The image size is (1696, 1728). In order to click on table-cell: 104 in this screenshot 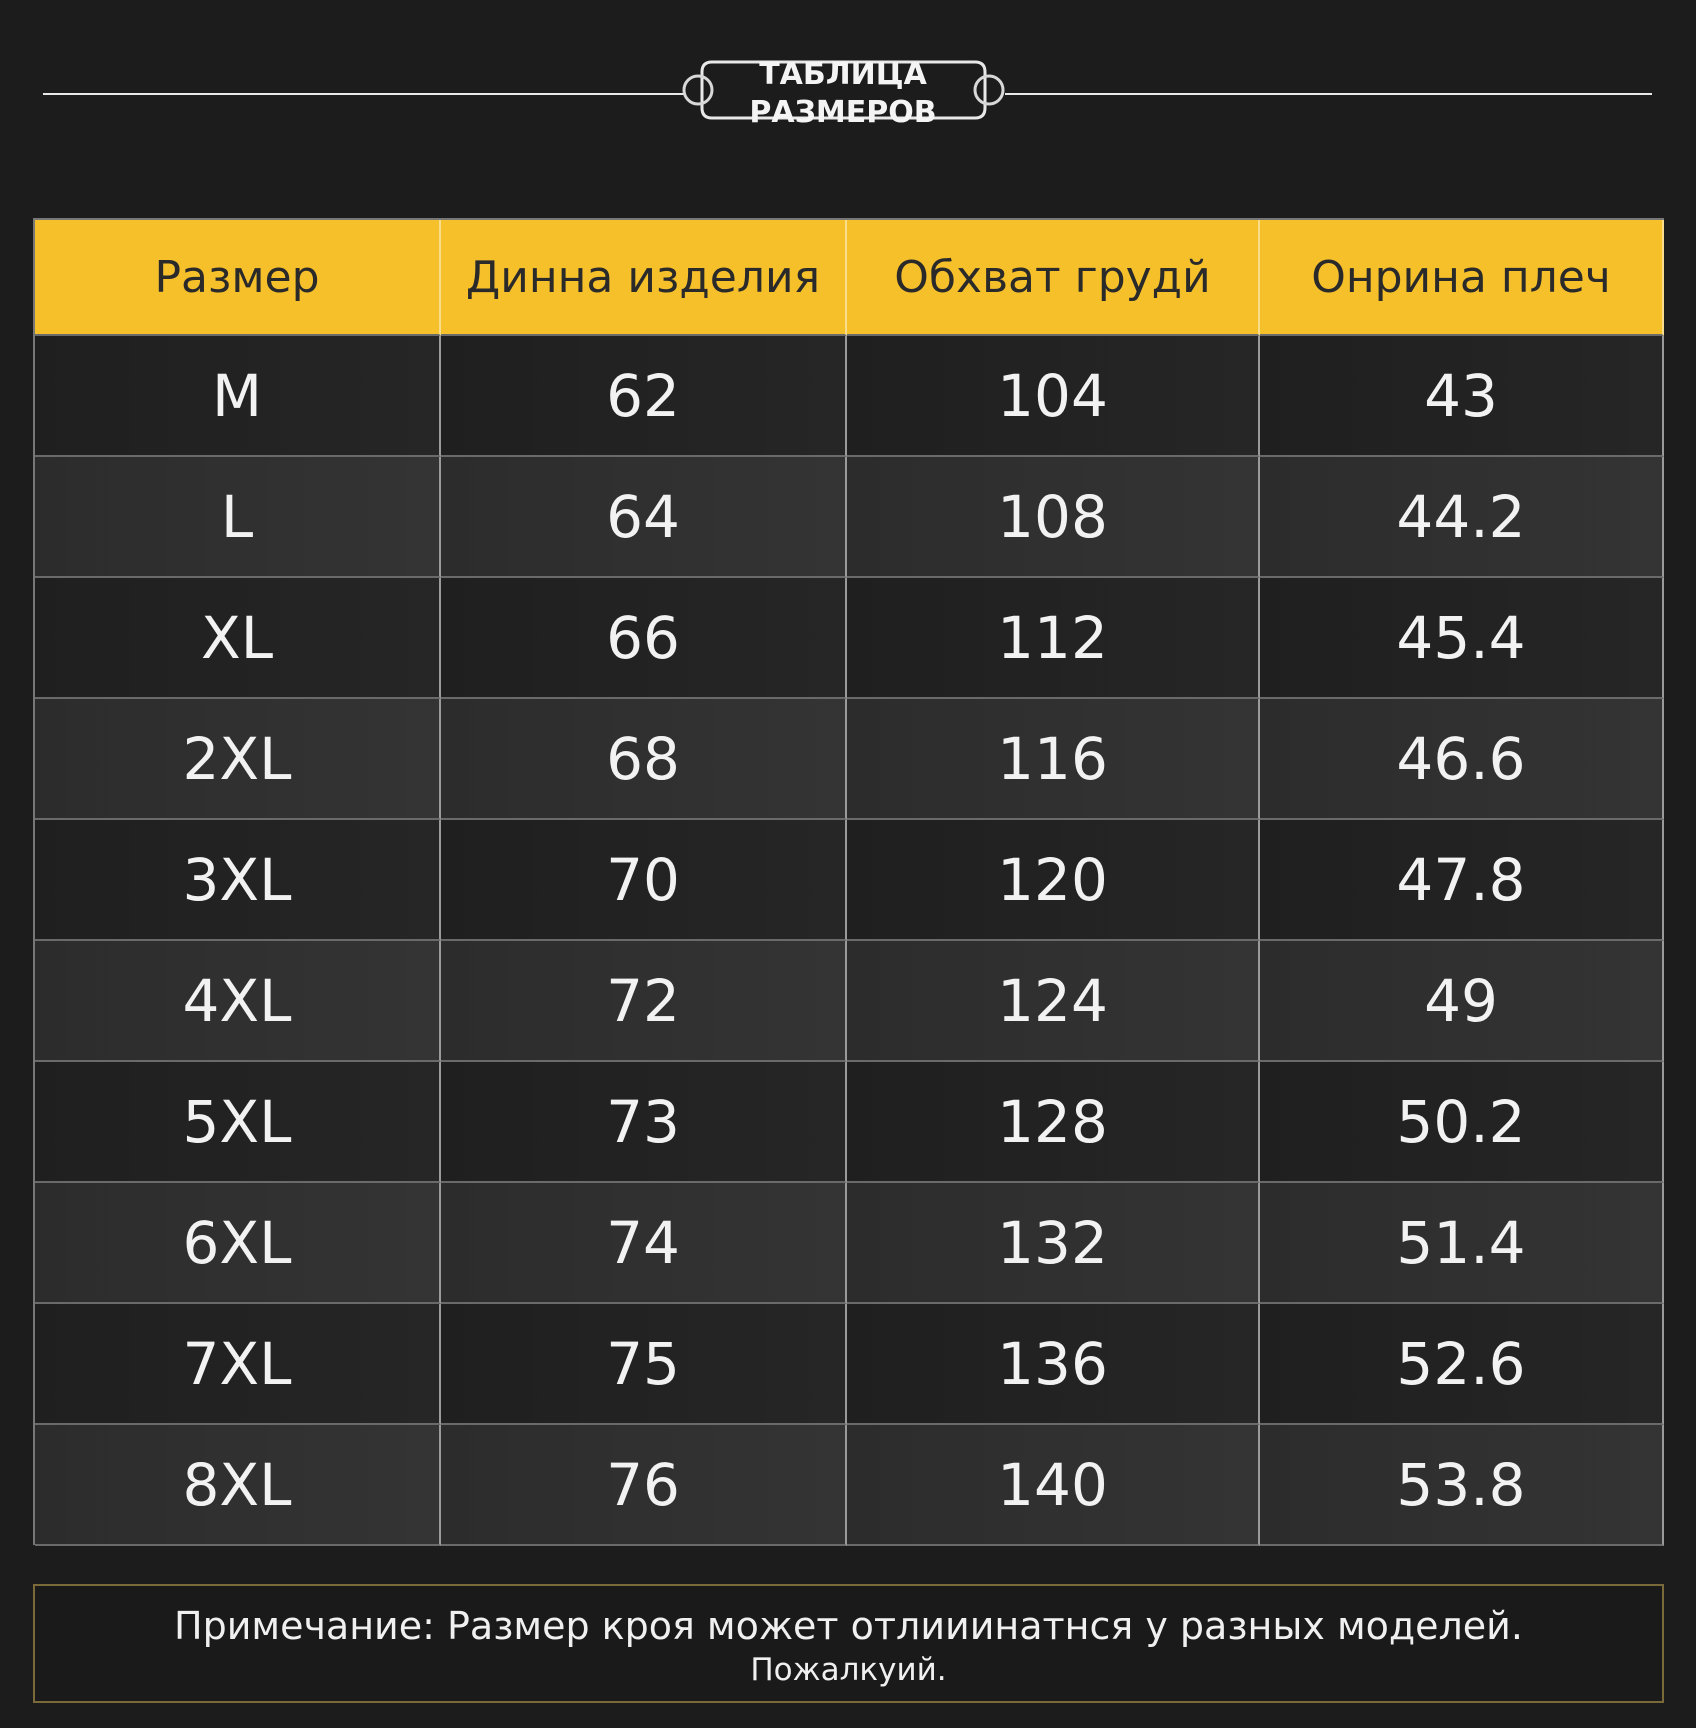, I will do `click(1053, 396)`.